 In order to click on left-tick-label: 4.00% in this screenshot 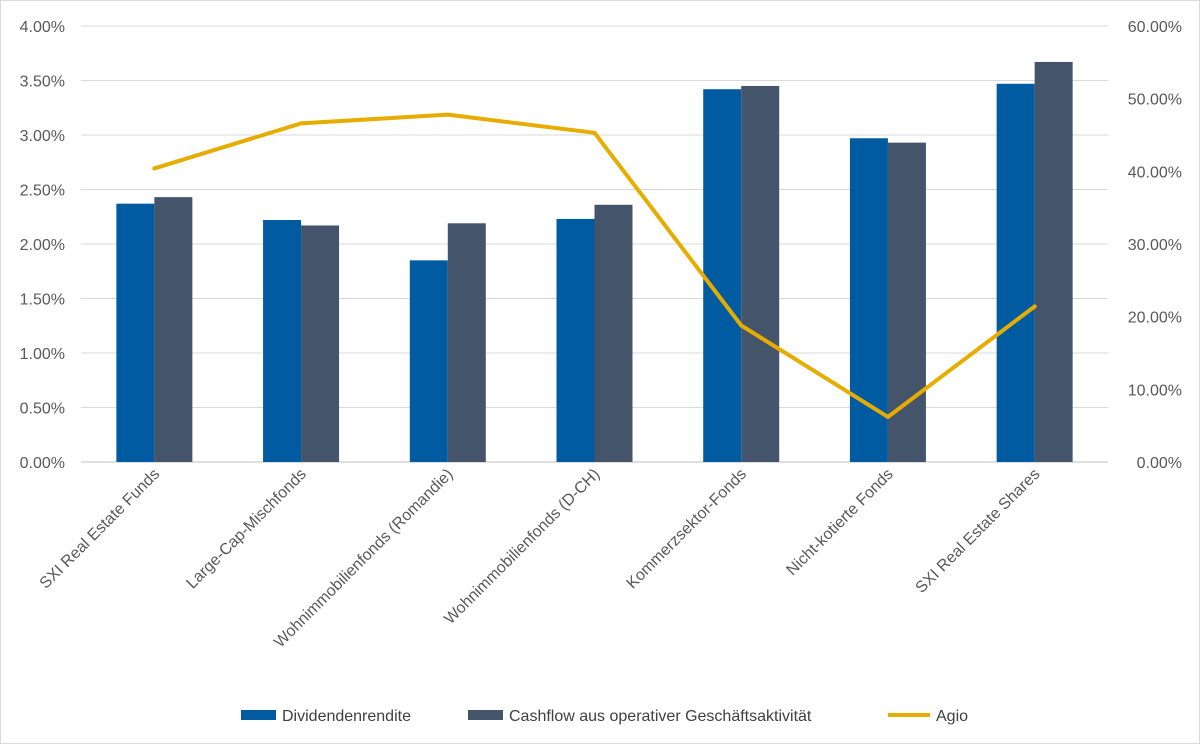, I will do `click(42, 27)`.